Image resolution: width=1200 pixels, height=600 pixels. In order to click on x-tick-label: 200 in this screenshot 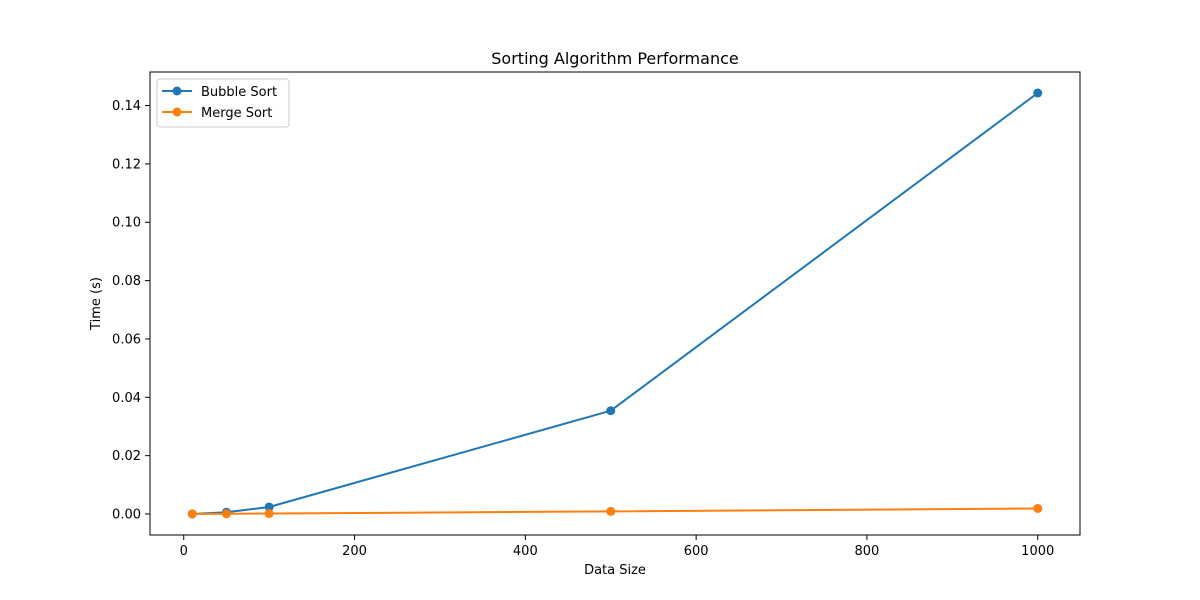, I will do `click(354, 551)`.